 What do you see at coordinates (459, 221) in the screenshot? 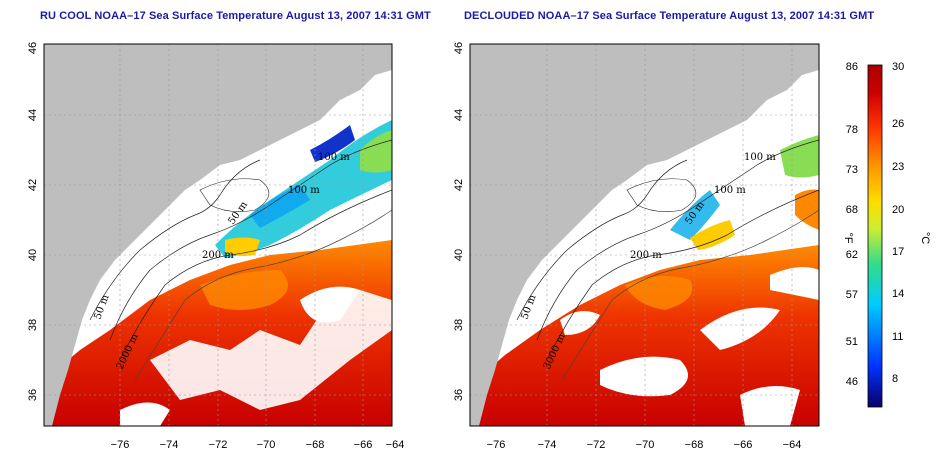
I see `right-lat-axis: 46 44 42 40 38 36` at bounding box center [459, 221].